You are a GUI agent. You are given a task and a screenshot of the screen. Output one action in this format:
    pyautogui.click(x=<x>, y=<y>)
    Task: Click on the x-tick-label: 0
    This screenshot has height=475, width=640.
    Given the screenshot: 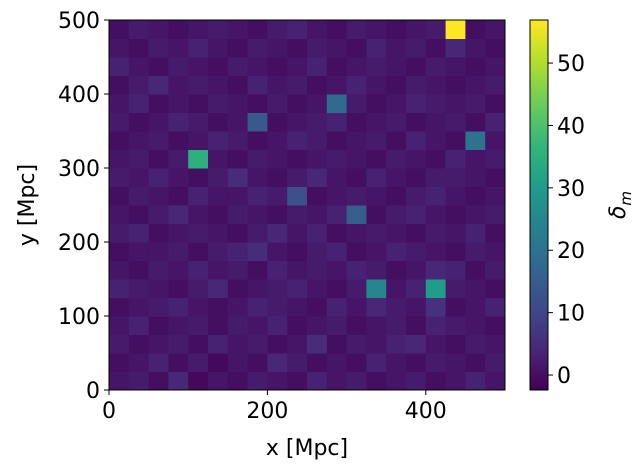 What is the action you would take?
    pyautogui.click(x=109, y=411)
    